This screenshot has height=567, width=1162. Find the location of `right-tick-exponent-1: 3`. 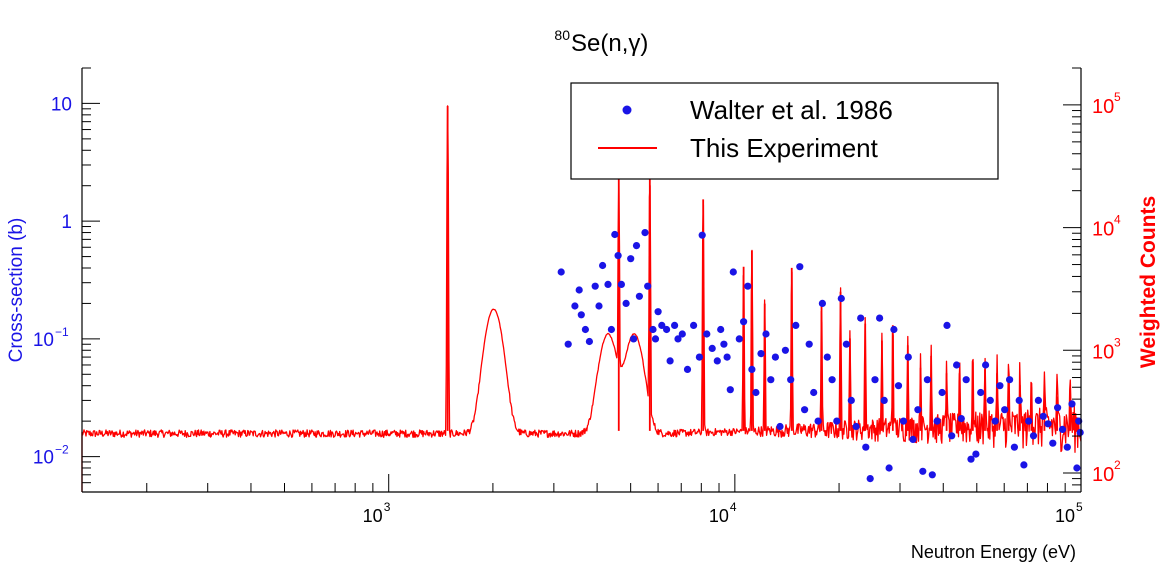

right-tick-exponent-1: 3 is located at coordinates (1117, 342).